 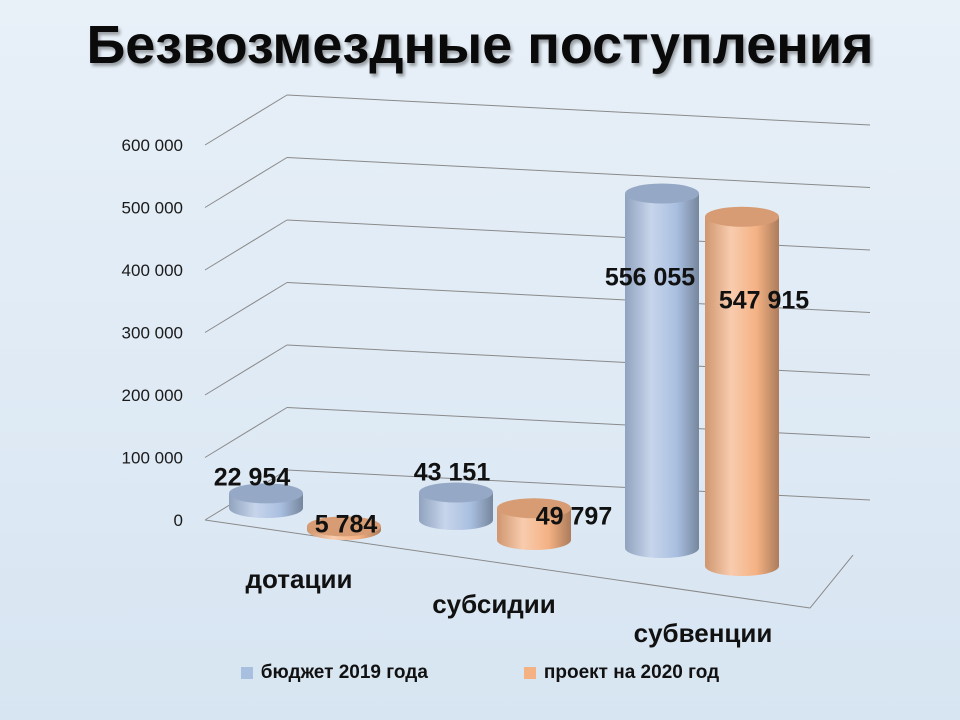 I want to click on data-label: 547 915, so click(x=764, y=301).